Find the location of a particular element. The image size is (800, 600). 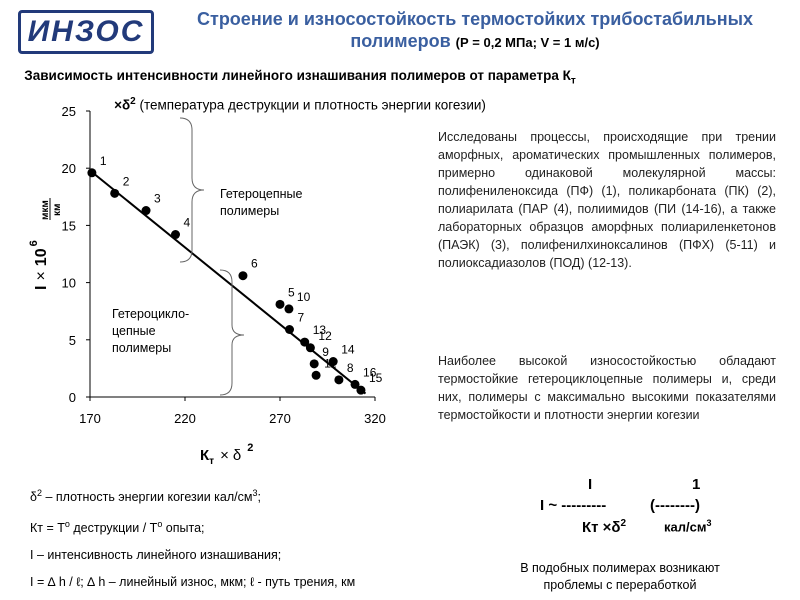

point-label: 7 is located at coordinates (301, 318).